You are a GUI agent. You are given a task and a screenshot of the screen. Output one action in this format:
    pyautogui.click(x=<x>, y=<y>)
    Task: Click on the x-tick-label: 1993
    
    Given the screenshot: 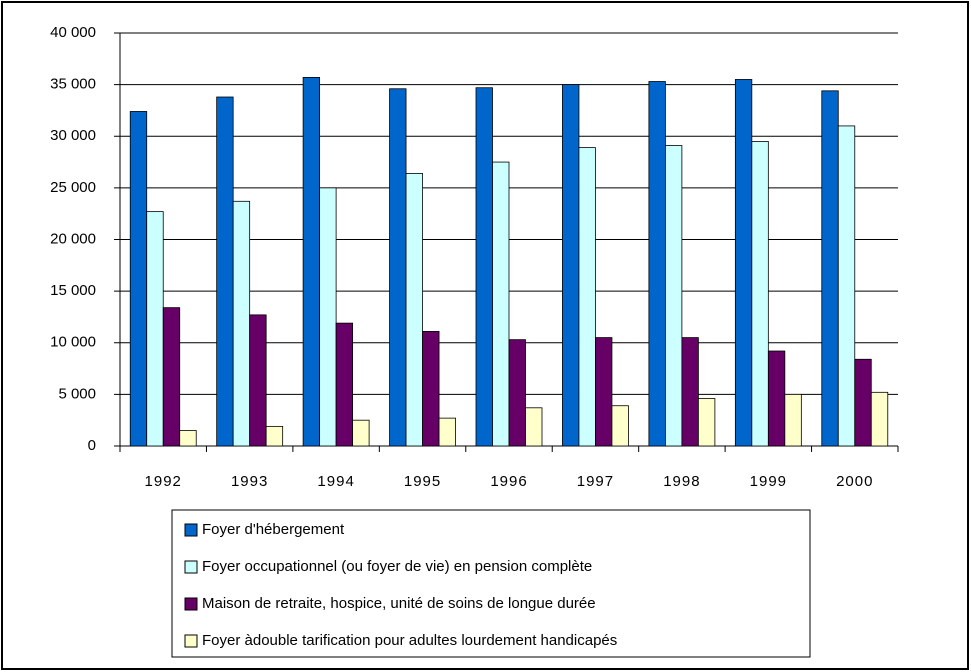 What is the action you would take?
    pyautogui.click(x=249, y=481)
    